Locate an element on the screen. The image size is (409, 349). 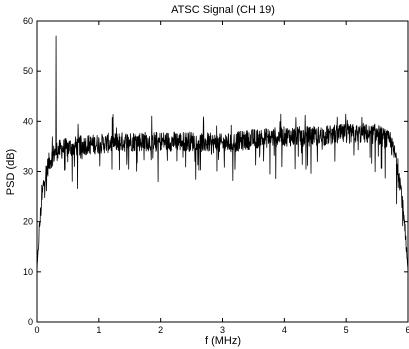
y-axis-label: PSD (dB) is located at coordinates (11, 172).